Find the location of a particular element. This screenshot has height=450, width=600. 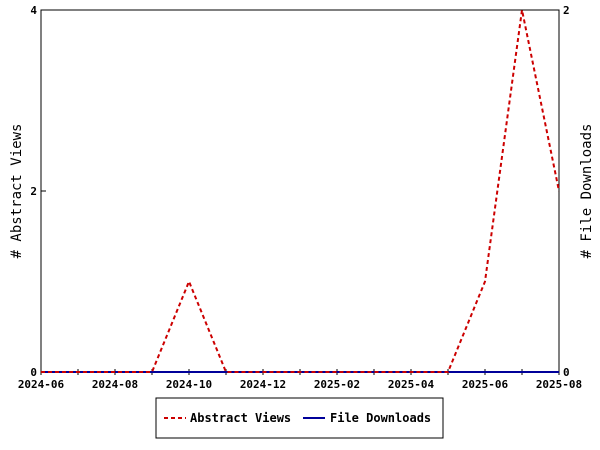

y-tick-label-right: 2 is located at coordinates (566, 10).